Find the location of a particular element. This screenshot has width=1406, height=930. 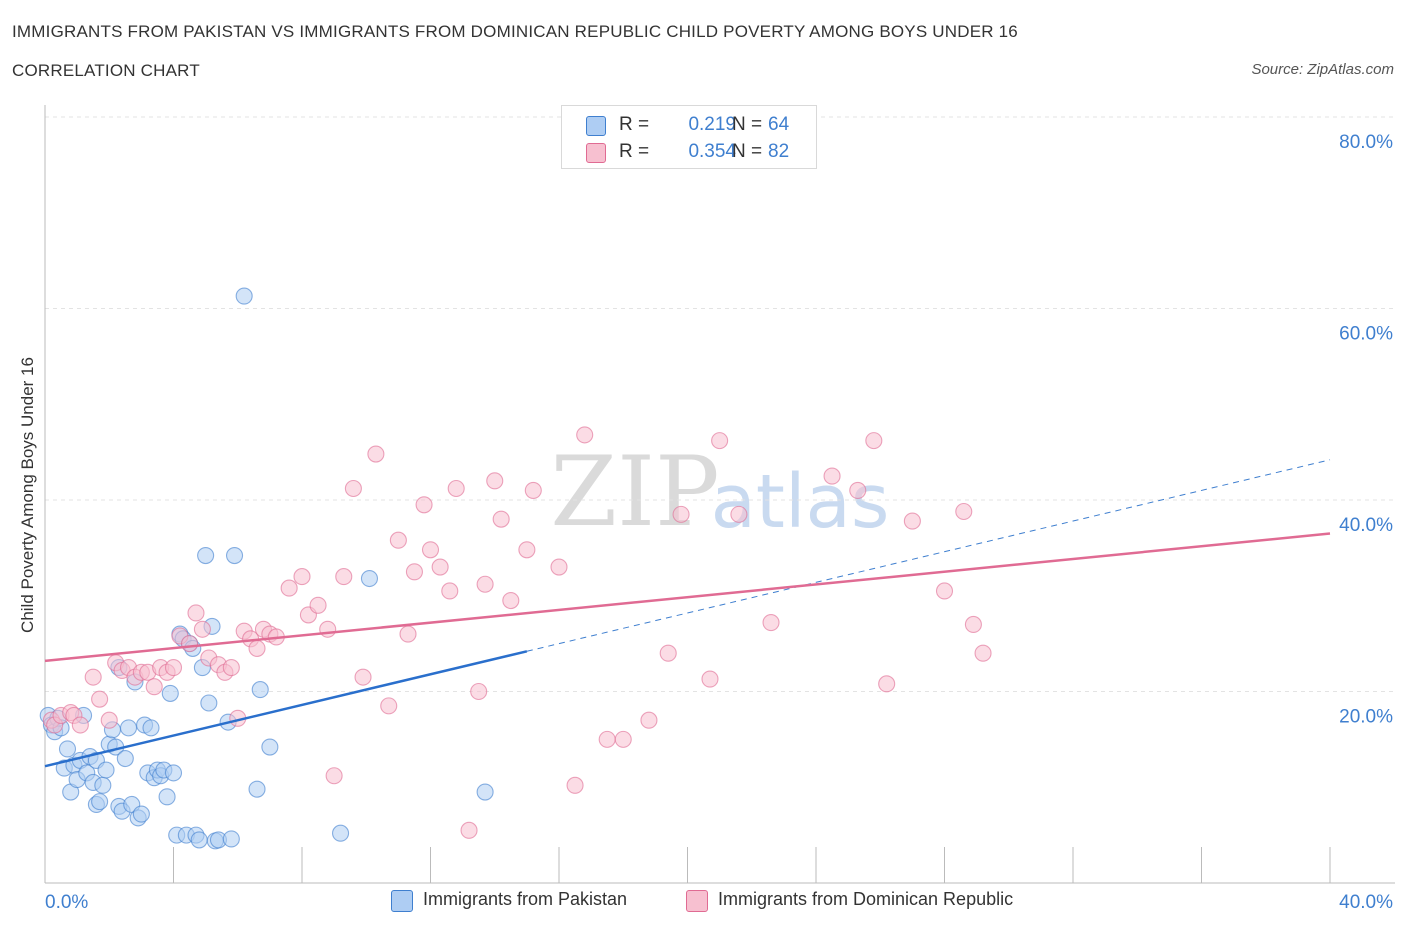

x-tick-label: 40.0% is located at coordinates (1366, 902).